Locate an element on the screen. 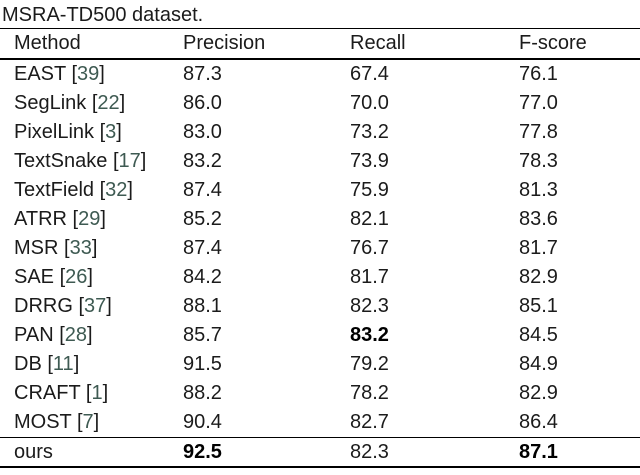 The height and width of the screenshot is (475, 640). citation-link: [37] is located at coordinates (95, 306).